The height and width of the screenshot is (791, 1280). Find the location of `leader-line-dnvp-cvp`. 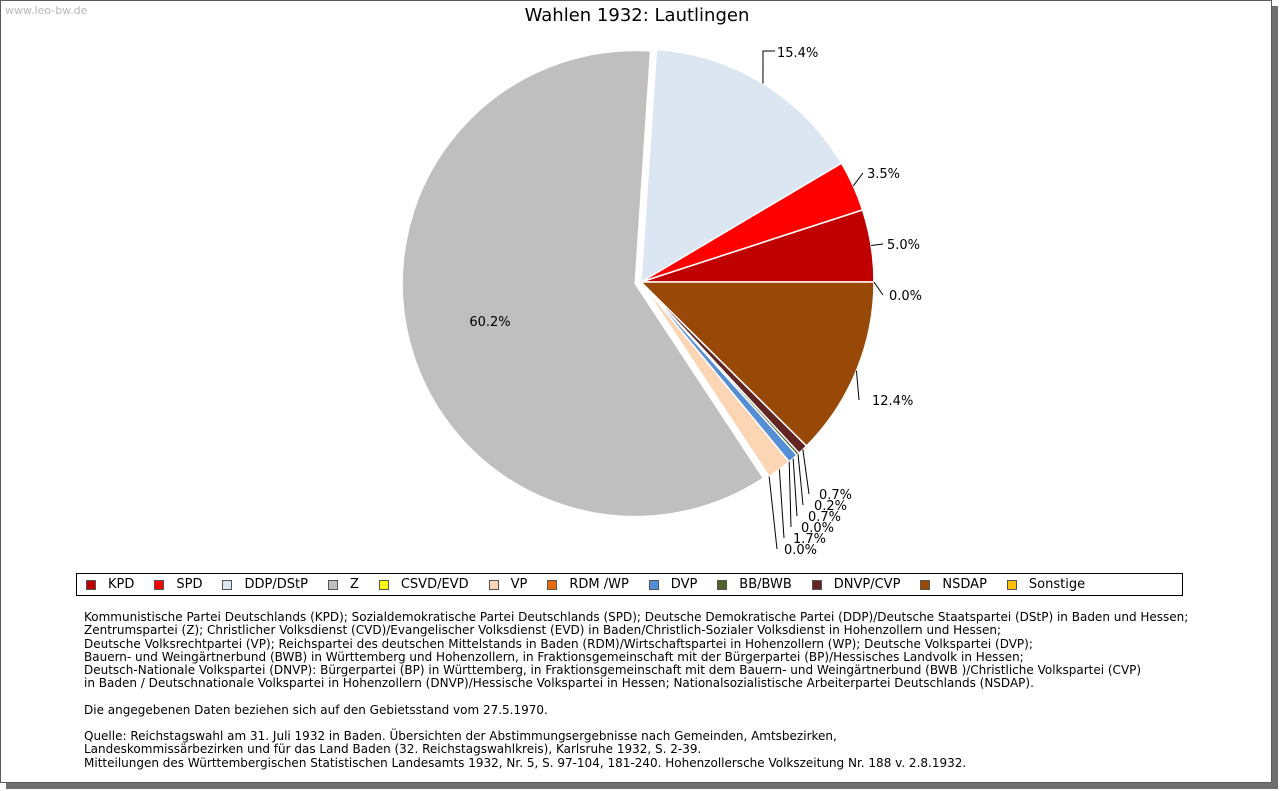

leader-line-dnvp-cvp is located at coordinates (806, 472).